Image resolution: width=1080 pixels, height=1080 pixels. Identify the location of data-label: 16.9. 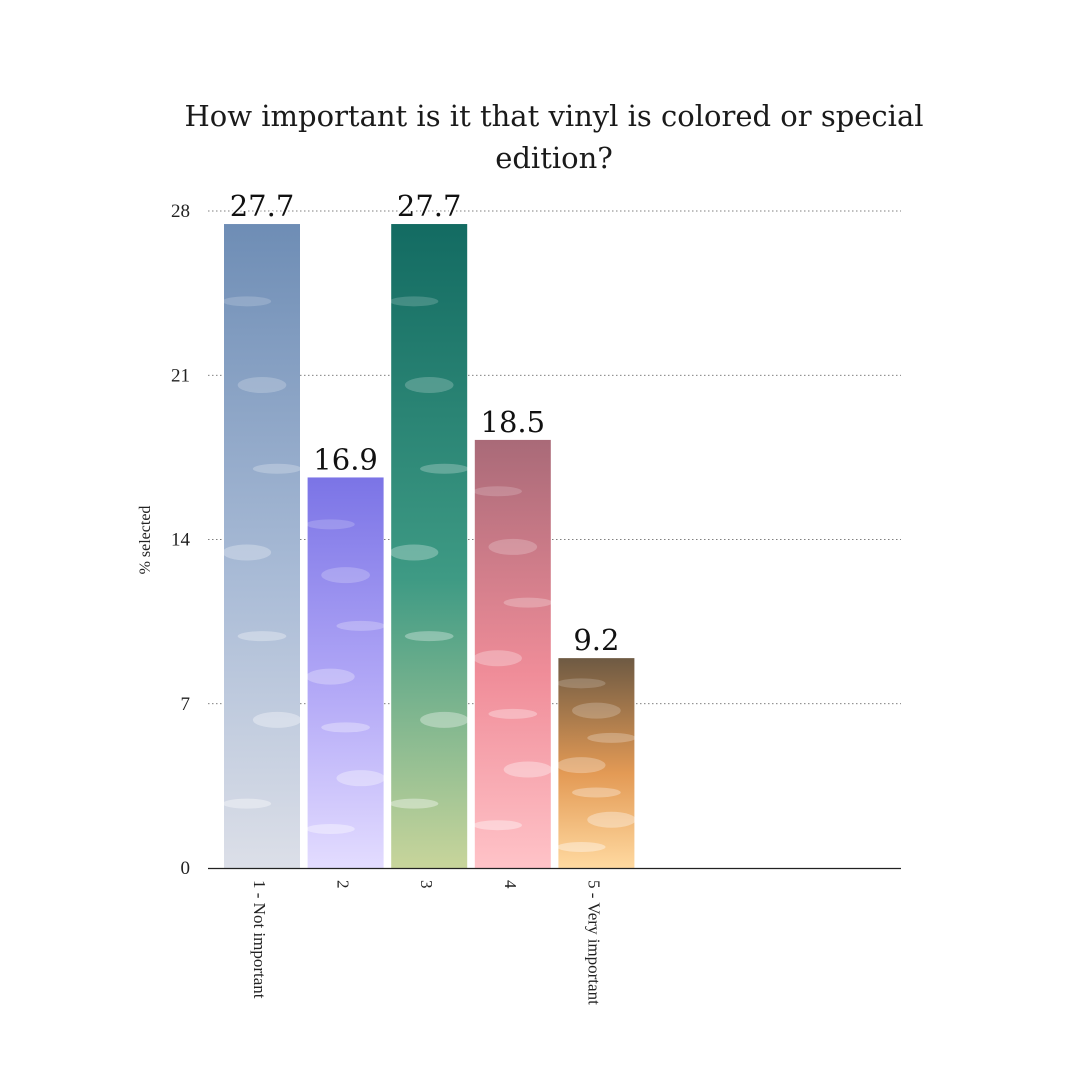
(345, 459).